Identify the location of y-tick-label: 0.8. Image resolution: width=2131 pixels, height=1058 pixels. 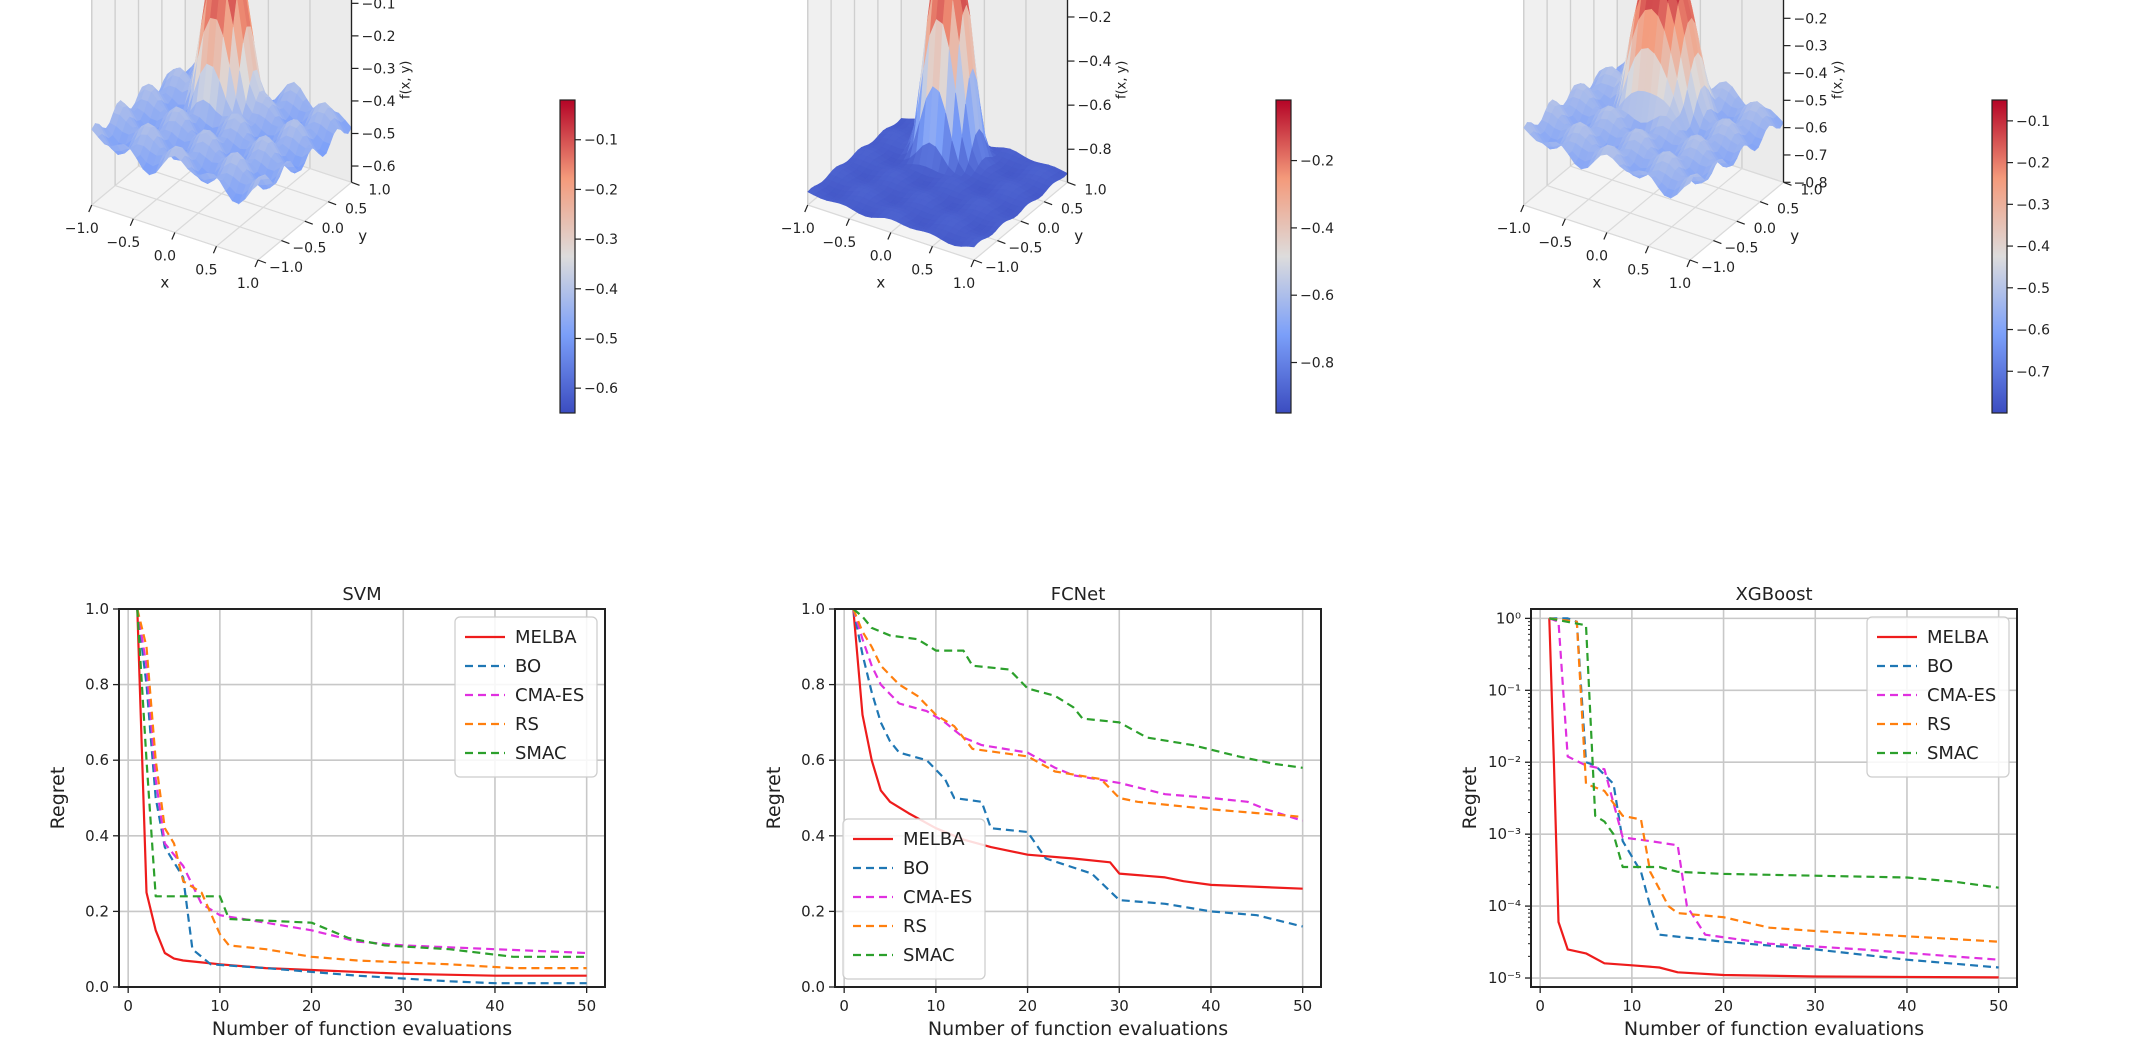
(97, 685).